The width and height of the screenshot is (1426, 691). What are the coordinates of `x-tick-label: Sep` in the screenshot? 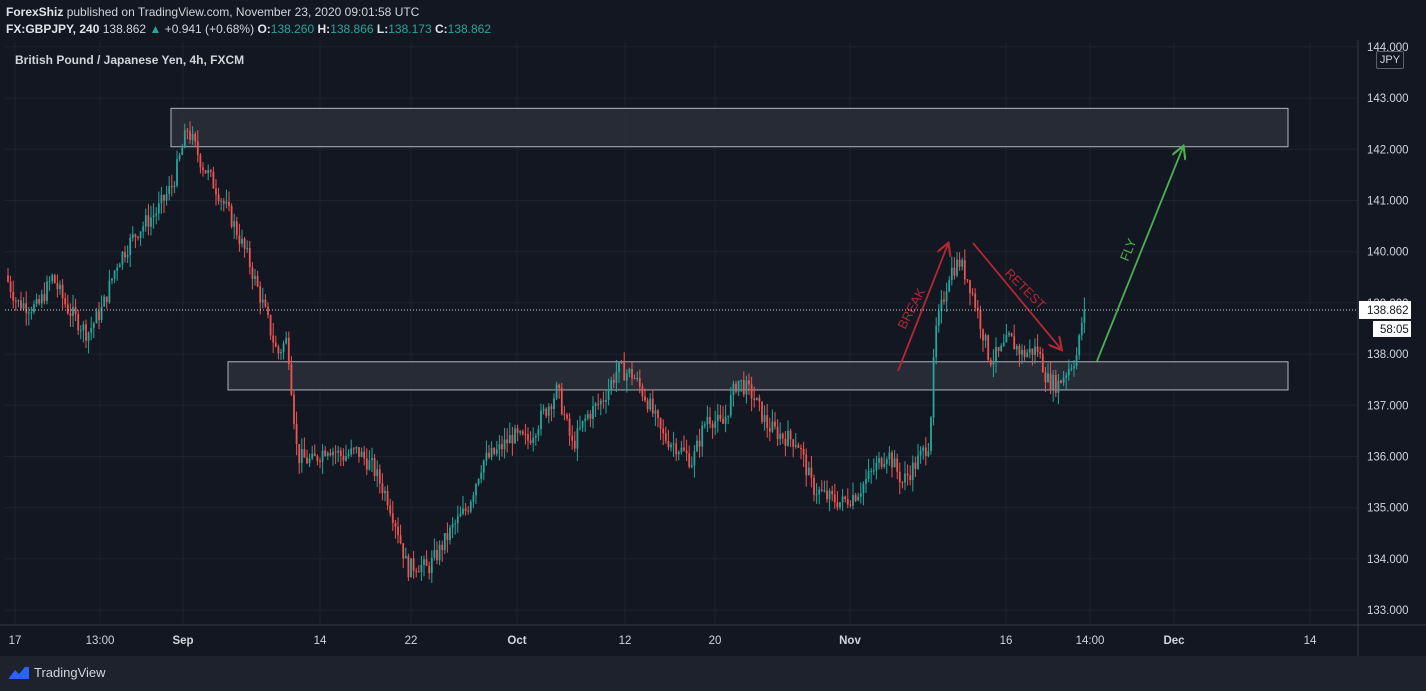 It's located at (182, 641).